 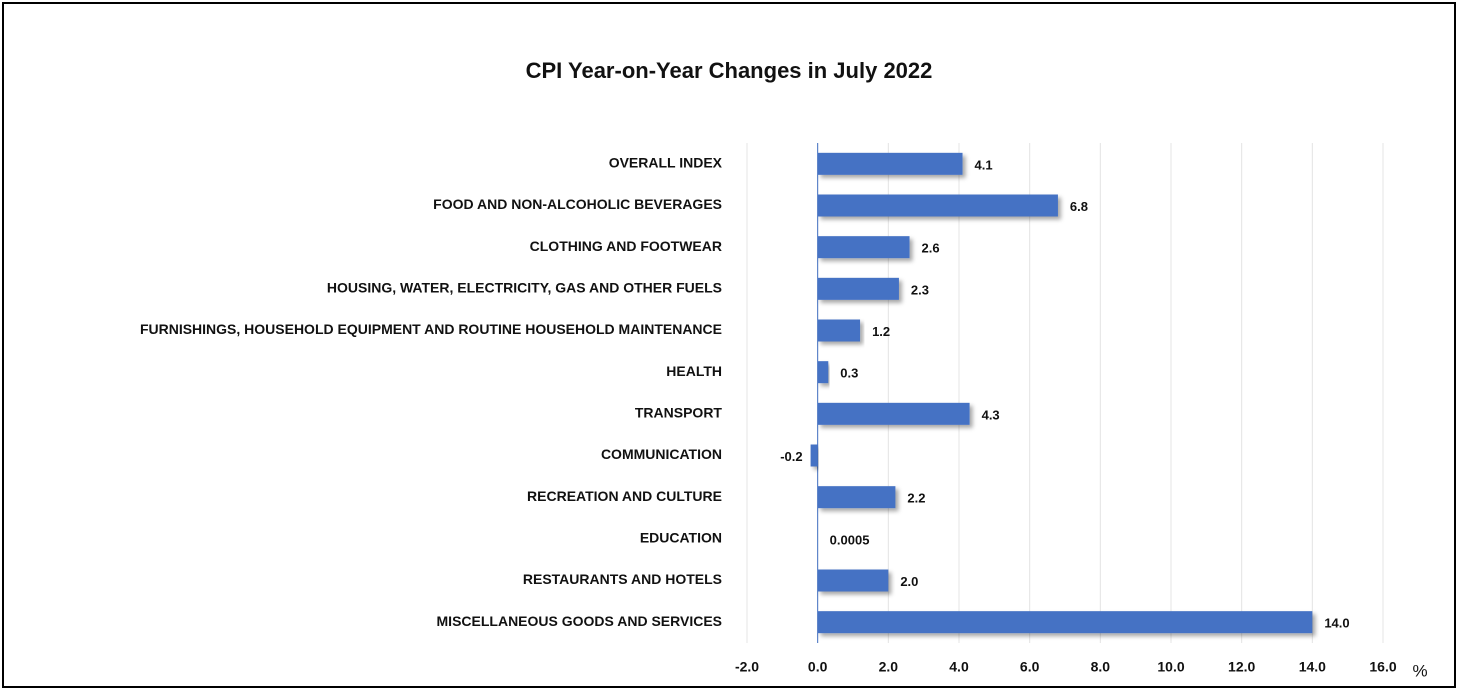 What do you see at coordinates (1170, 667) in the screenshot?
I see `x-tick-label: 10.0` at bounding box center [1170, 667].